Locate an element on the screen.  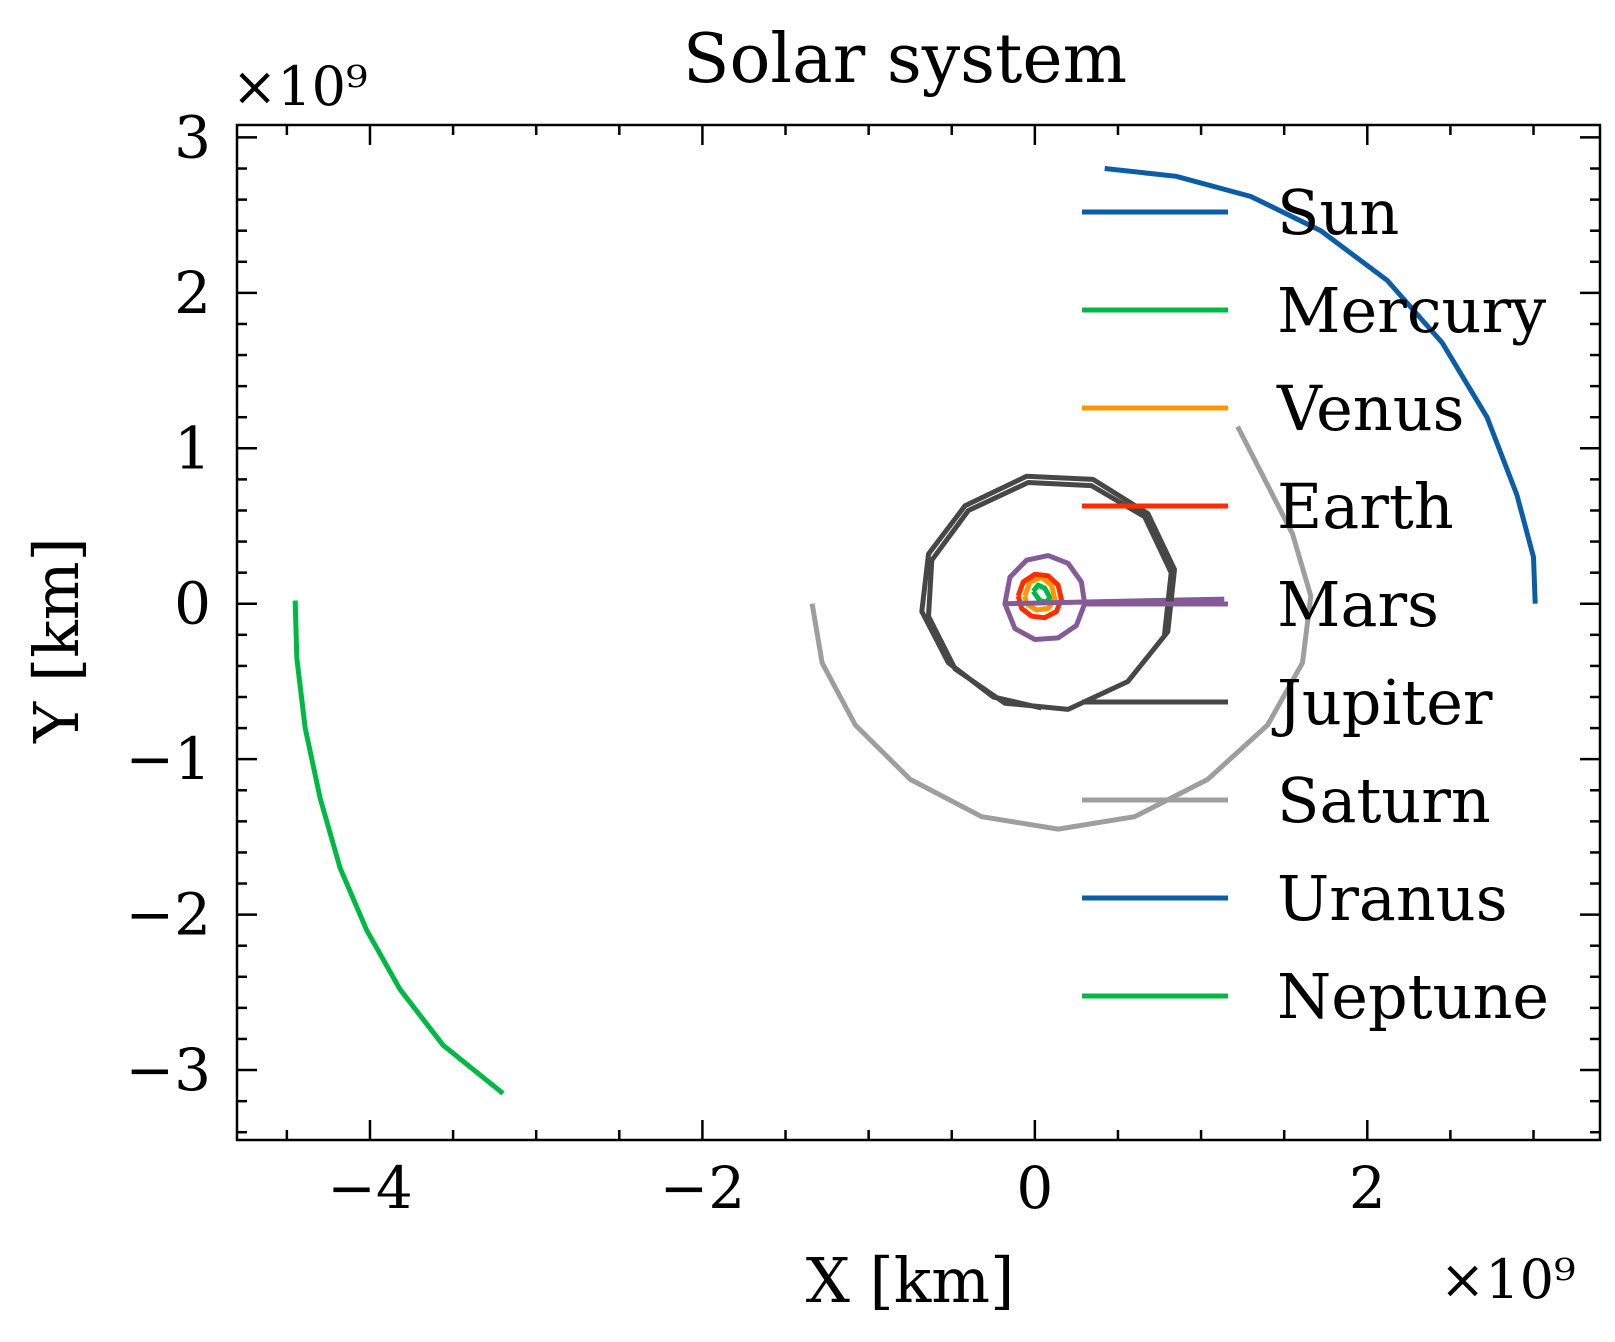
legend-label-mars: Mars is located at coordinates (1358, 604).